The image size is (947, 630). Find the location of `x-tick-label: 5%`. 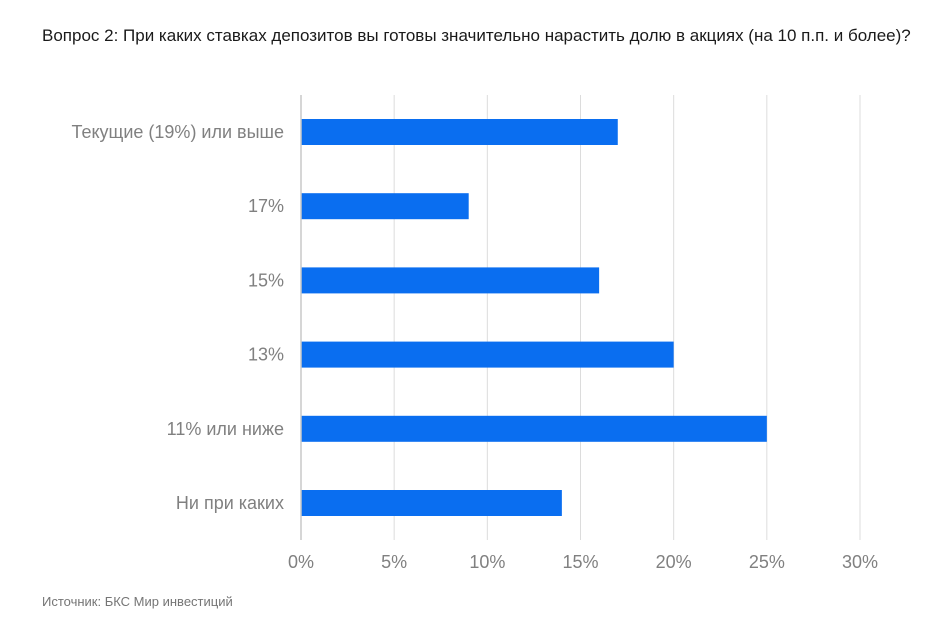

x-tick-label: 5% is located at coordinates (394, 562).